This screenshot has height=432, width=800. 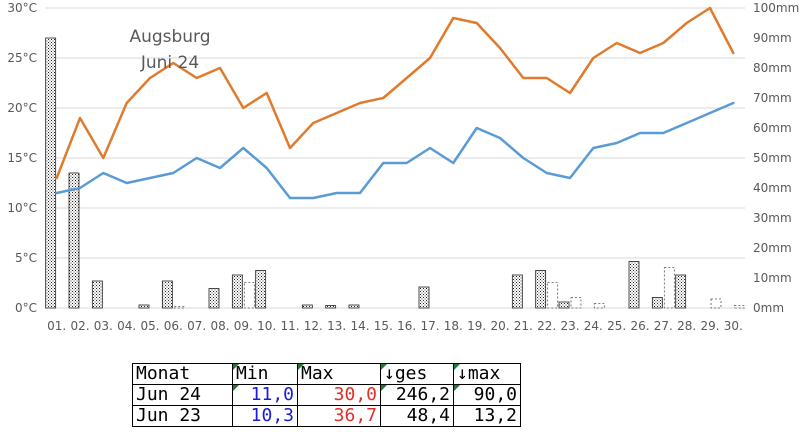 What do you see at coordinates (487, 416) in the screenshot?
I see `row-precip-max: 13,2` at bounding box center [487, 416].